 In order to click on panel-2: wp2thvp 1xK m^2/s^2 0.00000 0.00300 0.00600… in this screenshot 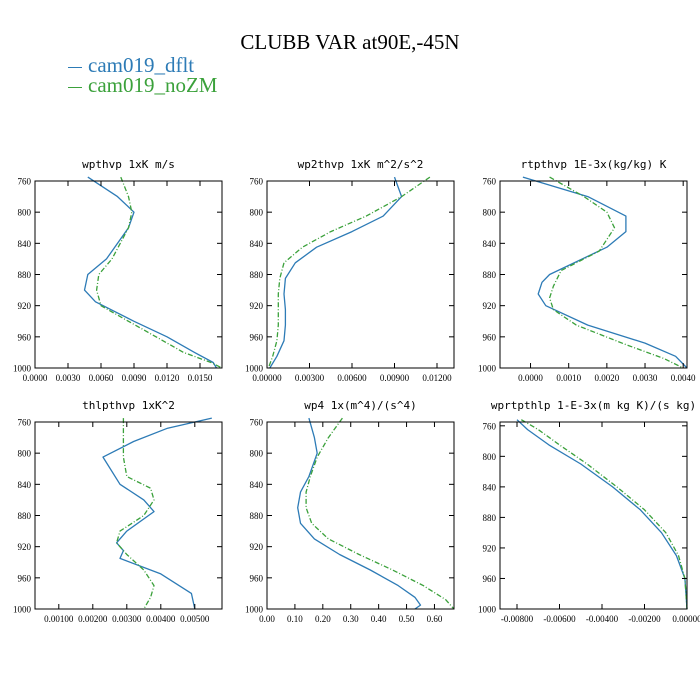, I will do `click(350, 270)`.